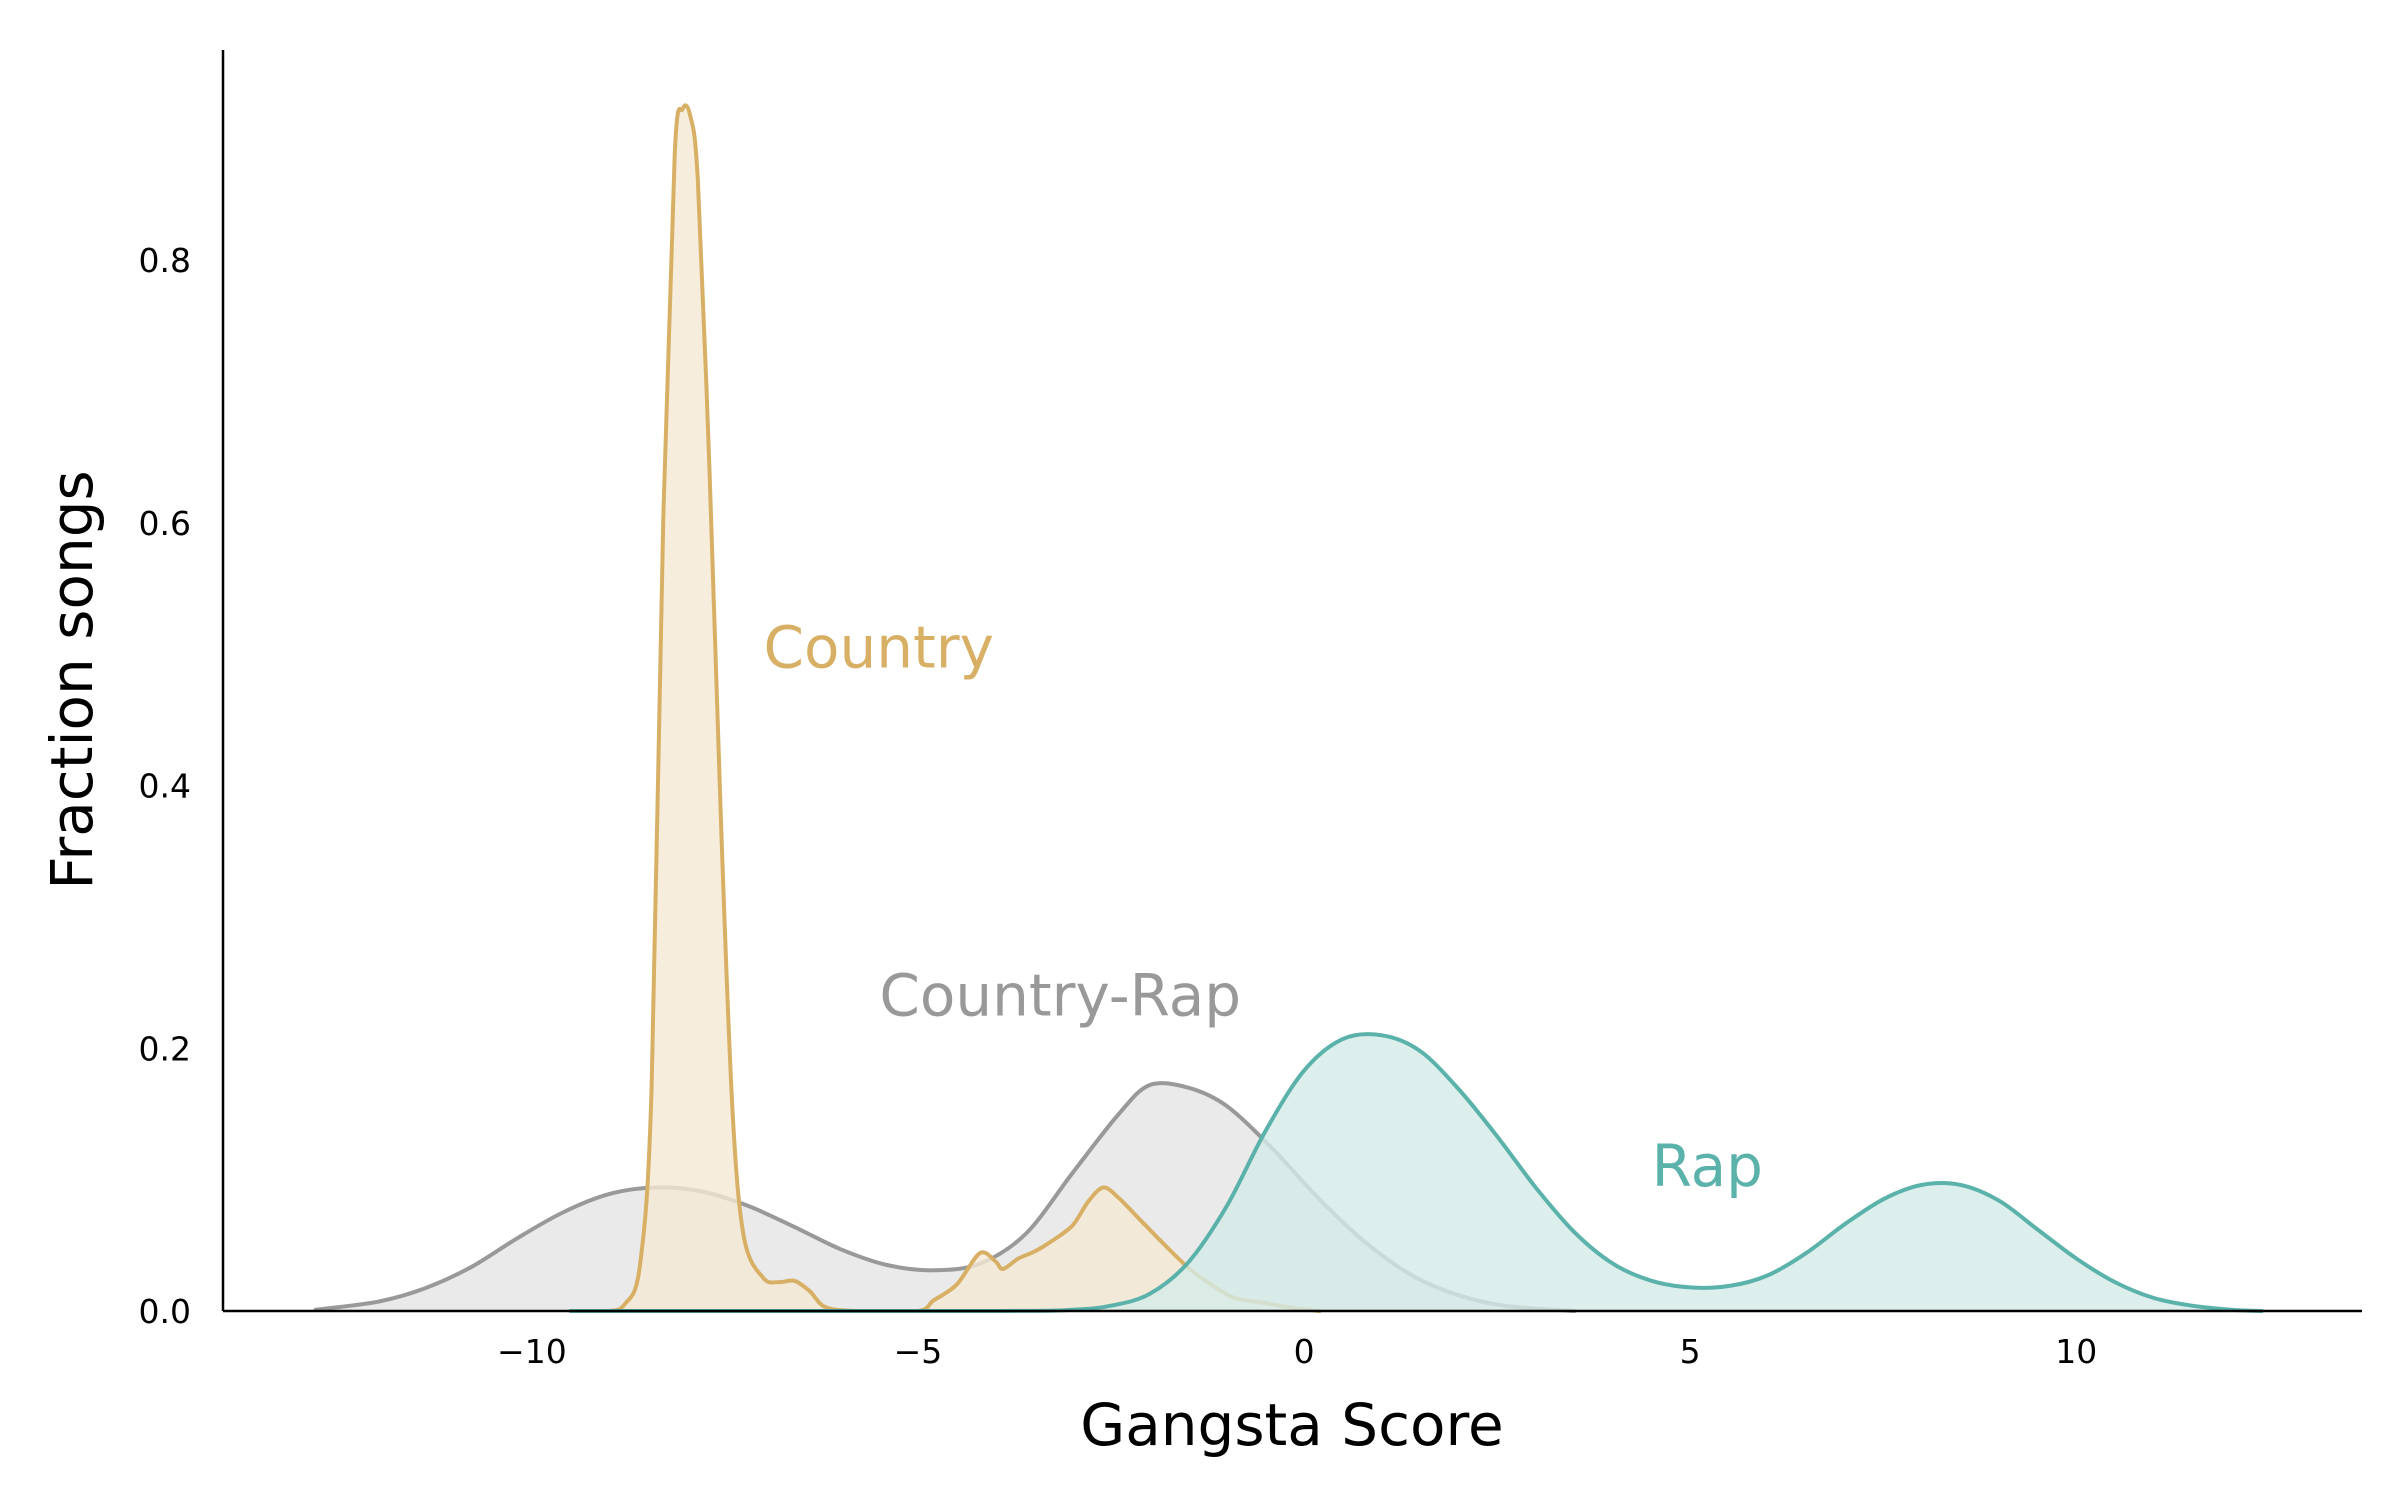  I want to click on rap-label: Rap, so click(1707, 1166).